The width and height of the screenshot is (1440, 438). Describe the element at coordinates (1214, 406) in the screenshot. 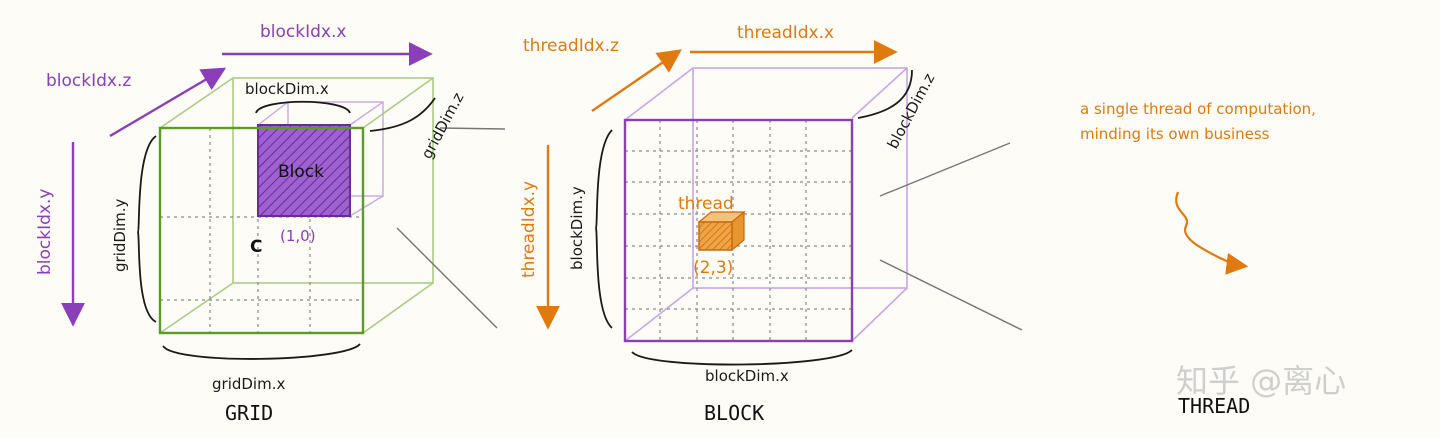

I see `thread-caption: THREAD` at that location.